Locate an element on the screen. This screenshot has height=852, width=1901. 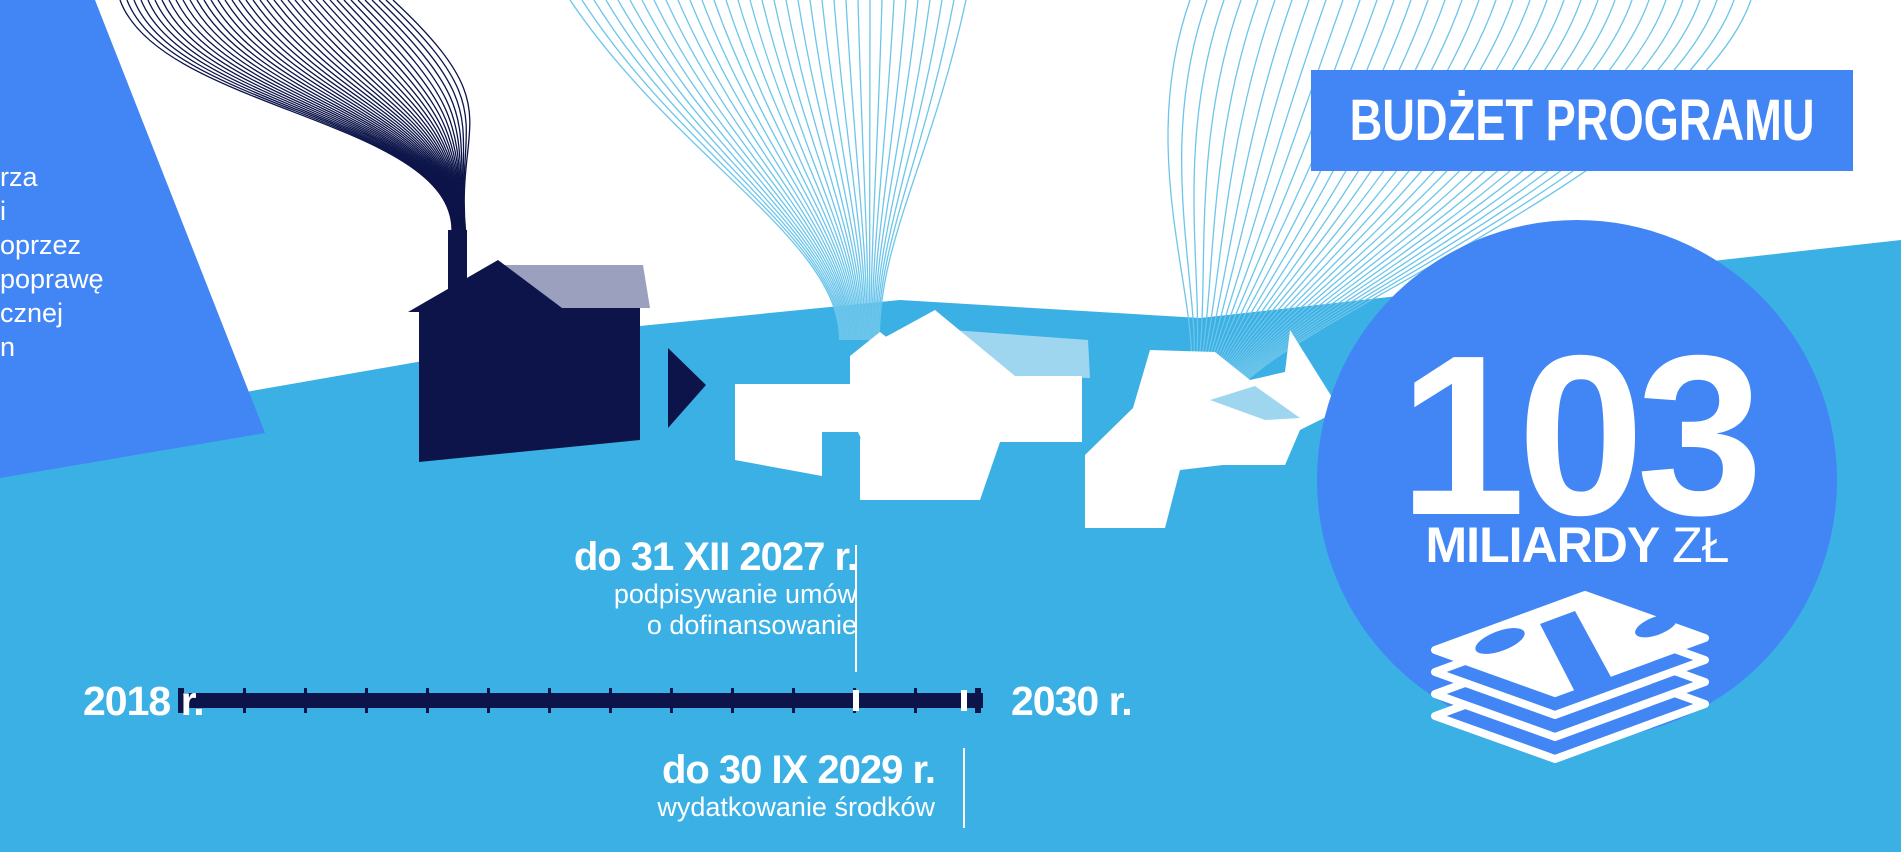
budget-banner: BUDŻET PROGRAMU is located at coordinates (1582, 120).